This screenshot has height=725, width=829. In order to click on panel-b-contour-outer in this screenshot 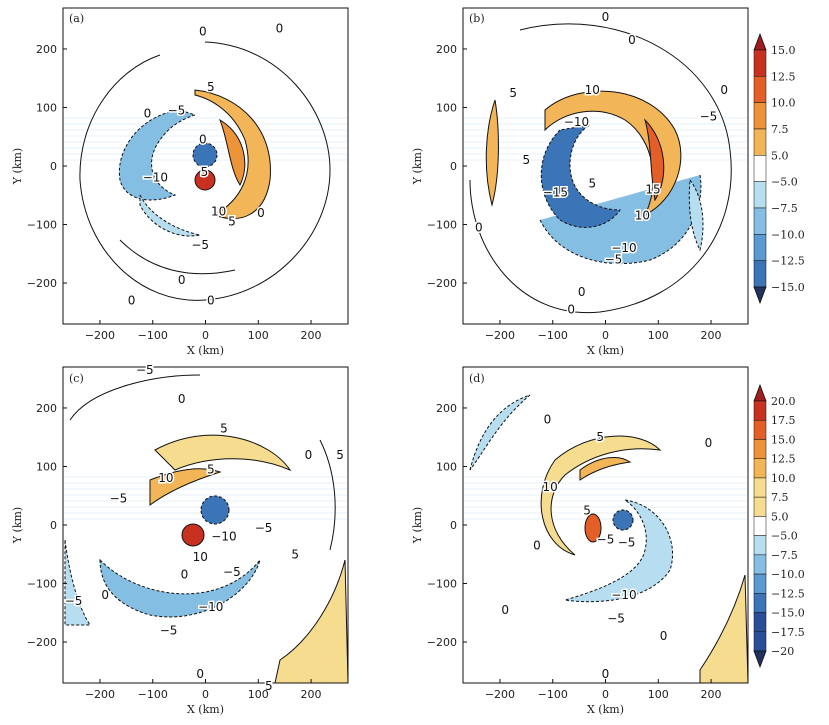, I will do `click(600, 168)`.